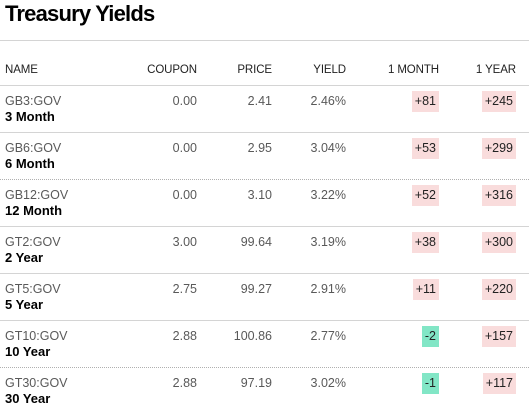 The image size is (529, 415). I want to click on term-label: 2 Year, so click(24, 257).